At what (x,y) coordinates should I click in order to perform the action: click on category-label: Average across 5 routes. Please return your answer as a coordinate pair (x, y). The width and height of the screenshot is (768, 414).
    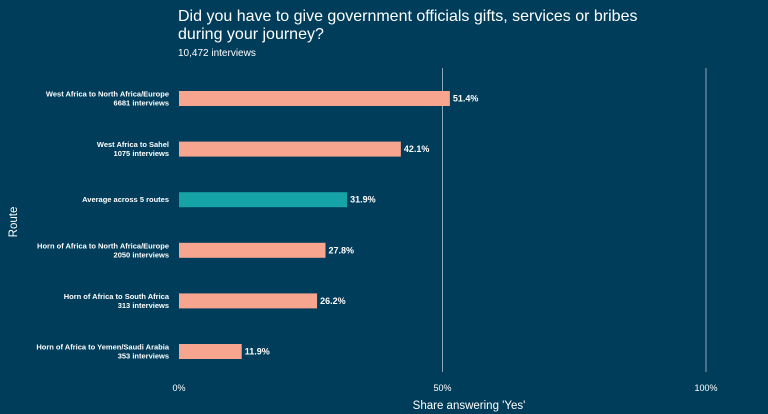
    Looking at the image, I should click on (125, 199).